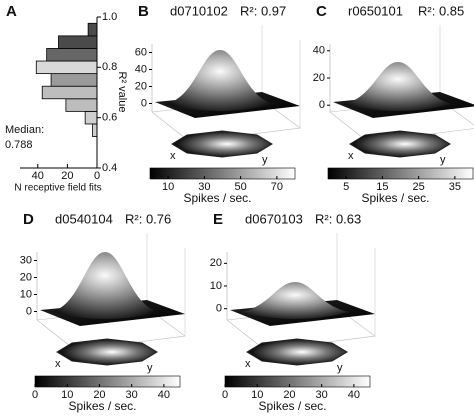  I want to click on panel-letter: D, so click(28, 219).